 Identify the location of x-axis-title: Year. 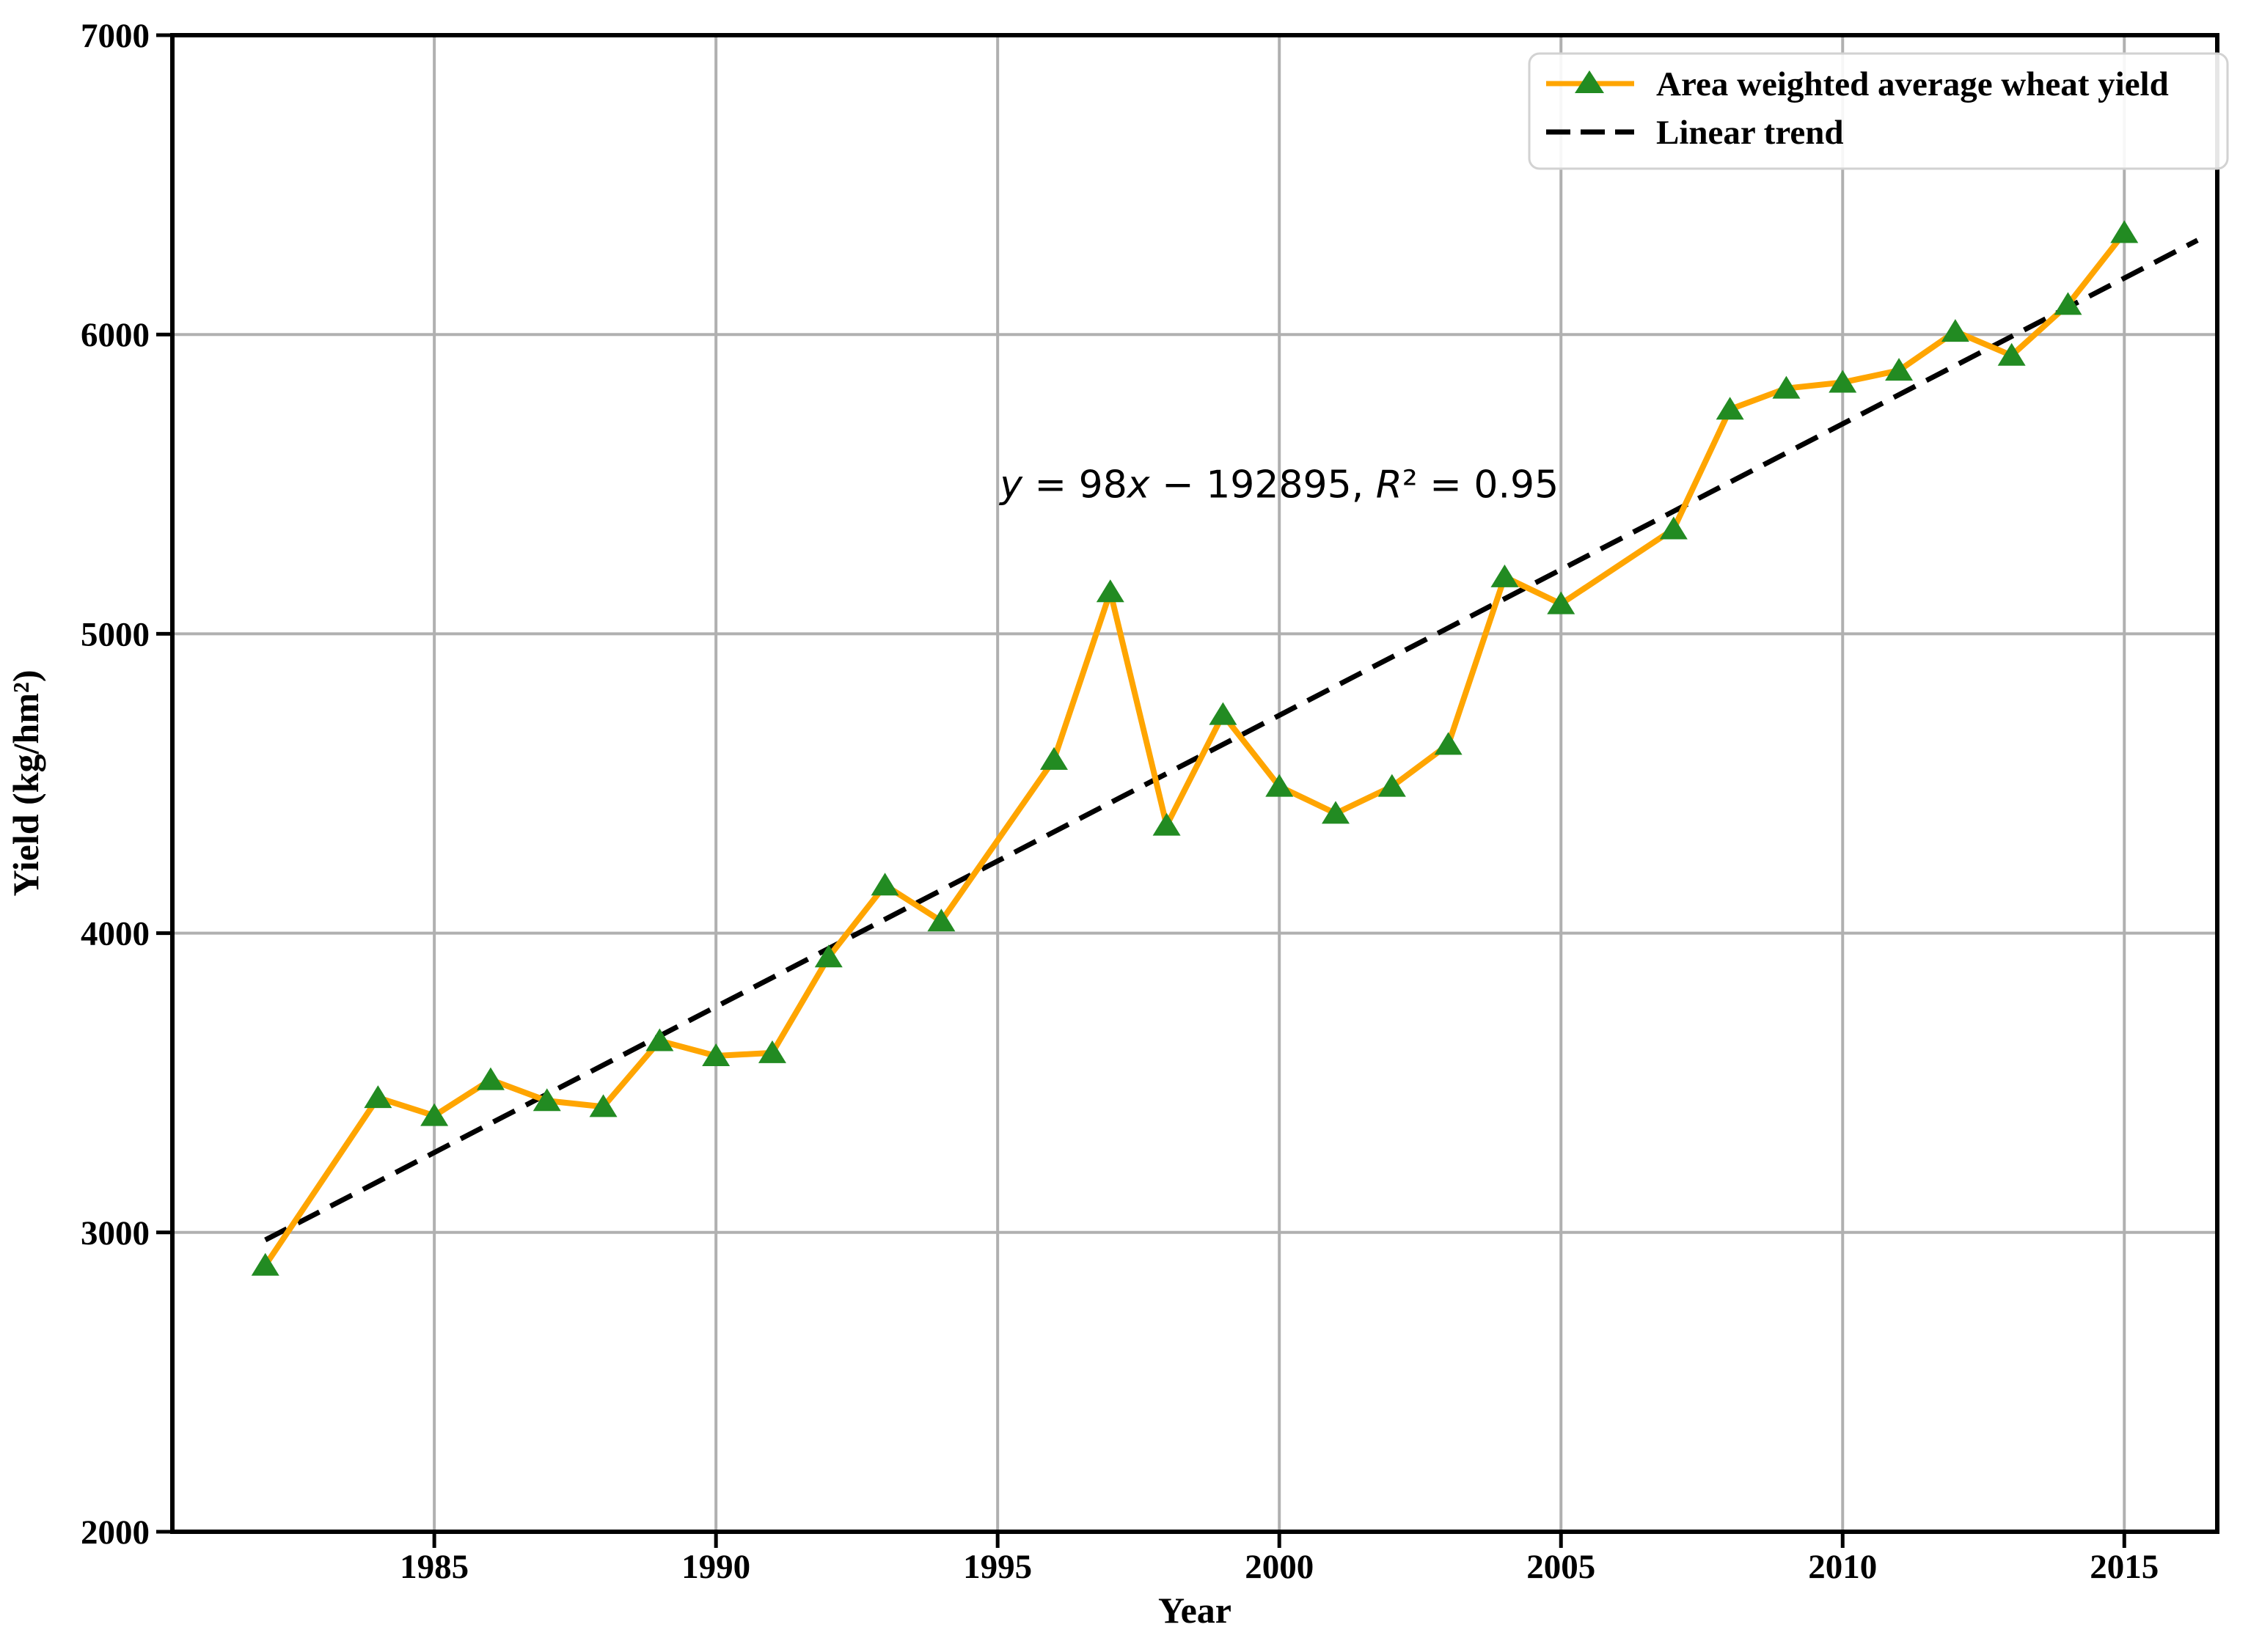
(1194, 1610).